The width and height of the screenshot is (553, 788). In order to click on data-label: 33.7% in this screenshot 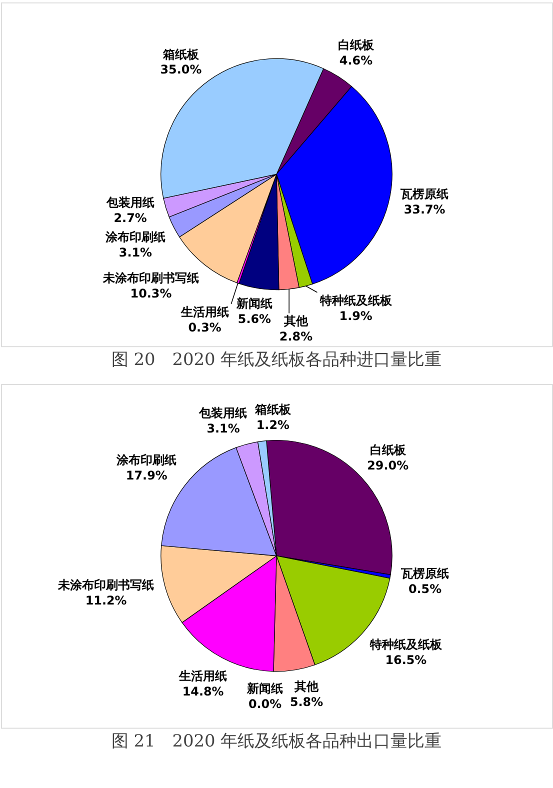, I will do `click(425, 209)`.